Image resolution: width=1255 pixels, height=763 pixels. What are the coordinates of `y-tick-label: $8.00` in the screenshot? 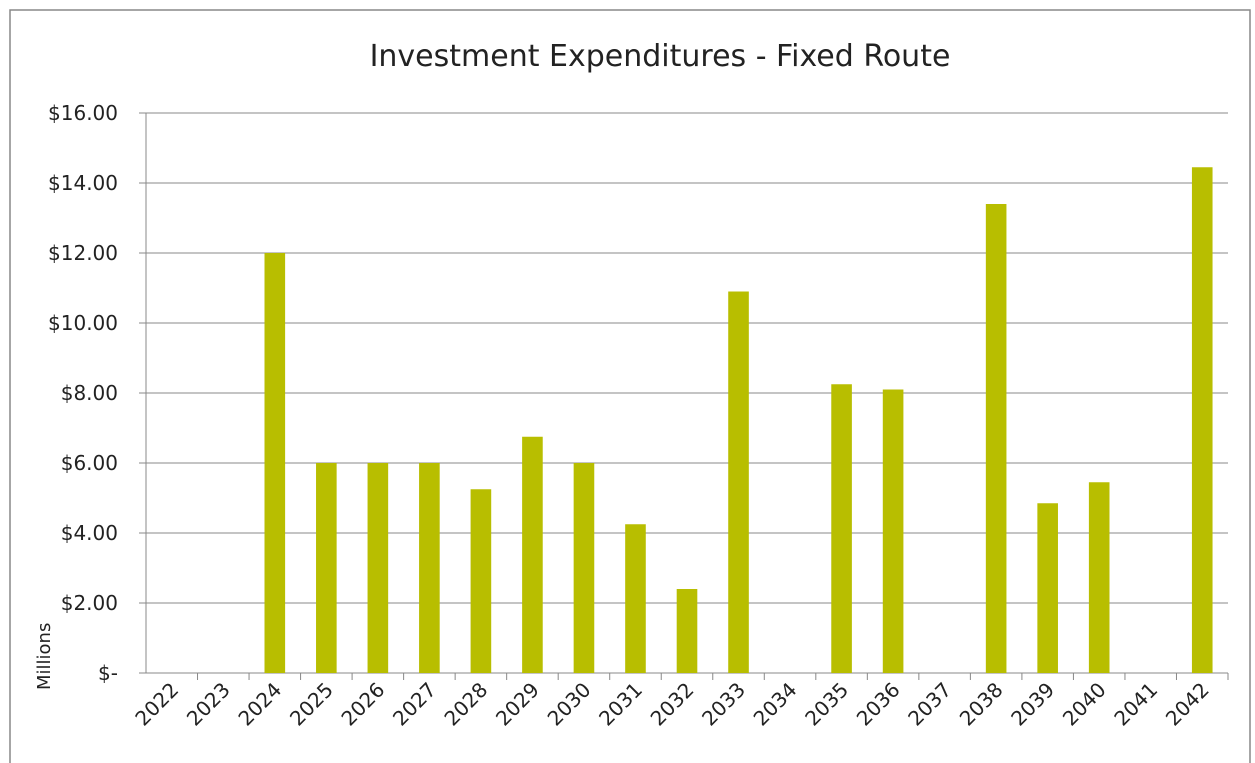 It's located at (89, 393).